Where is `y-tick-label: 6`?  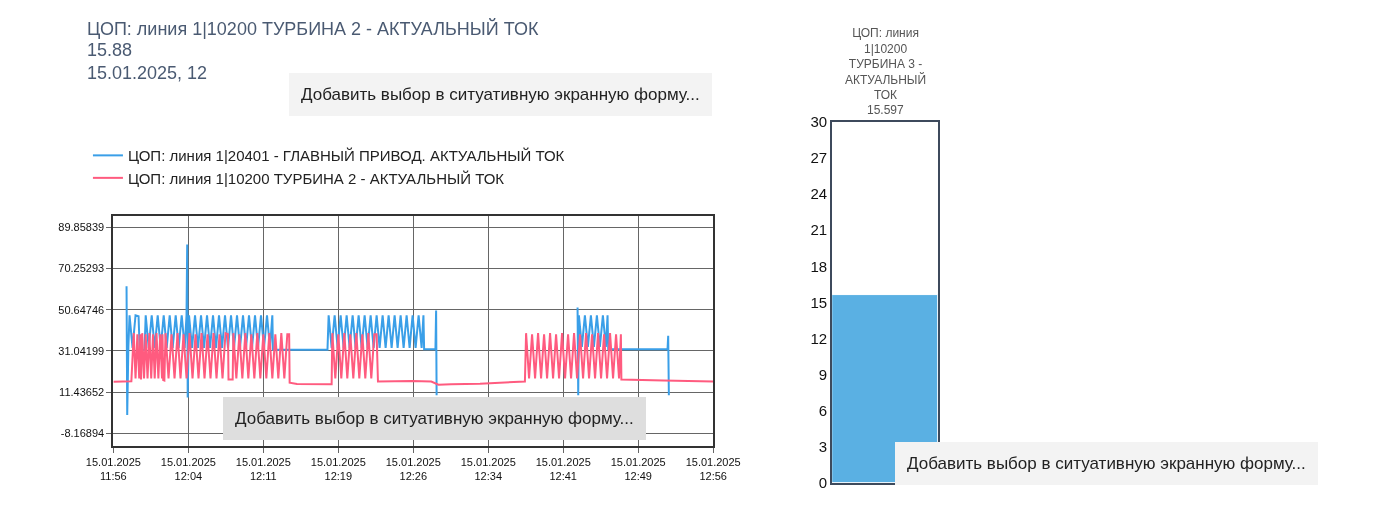 y-tick-label: 6 is located at coordinates (823, 410).